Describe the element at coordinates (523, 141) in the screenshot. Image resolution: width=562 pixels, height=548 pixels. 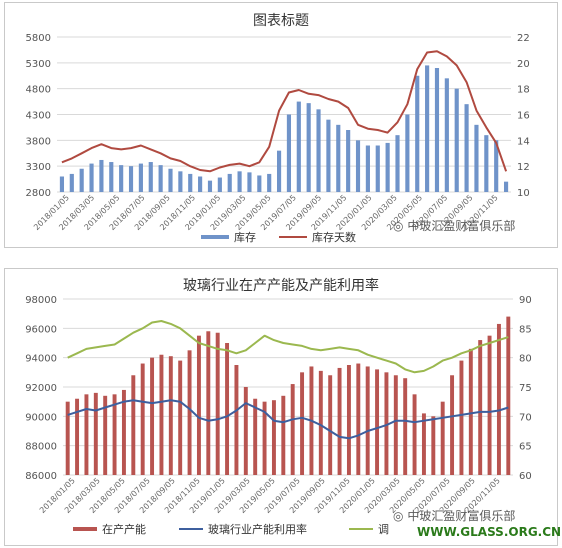
I see `y-tick-label-right: 14` at that location.